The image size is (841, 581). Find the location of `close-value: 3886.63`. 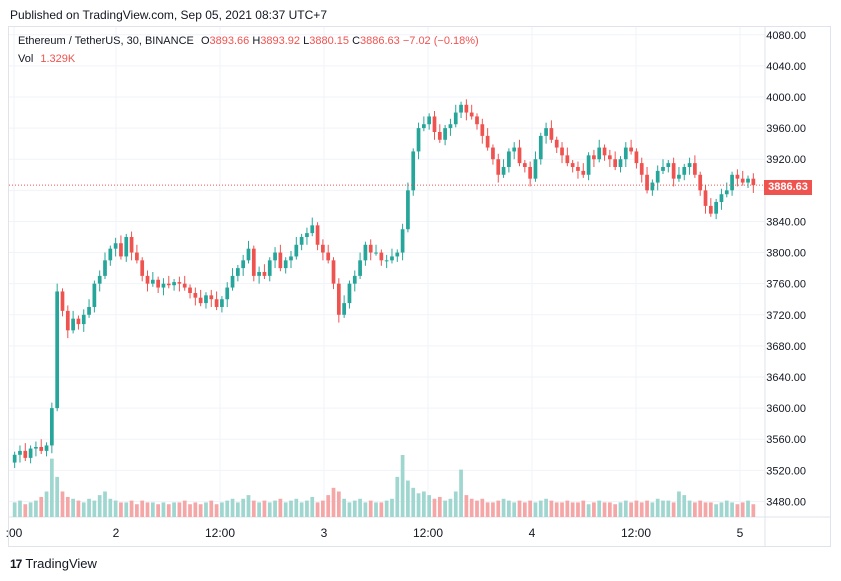

close-value: 3886.63 is located at coordinates (380, 41).